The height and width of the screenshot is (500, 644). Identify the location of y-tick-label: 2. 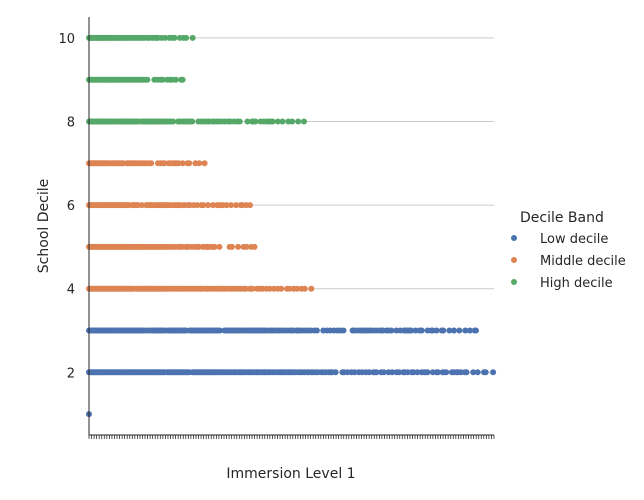
(71, 373).